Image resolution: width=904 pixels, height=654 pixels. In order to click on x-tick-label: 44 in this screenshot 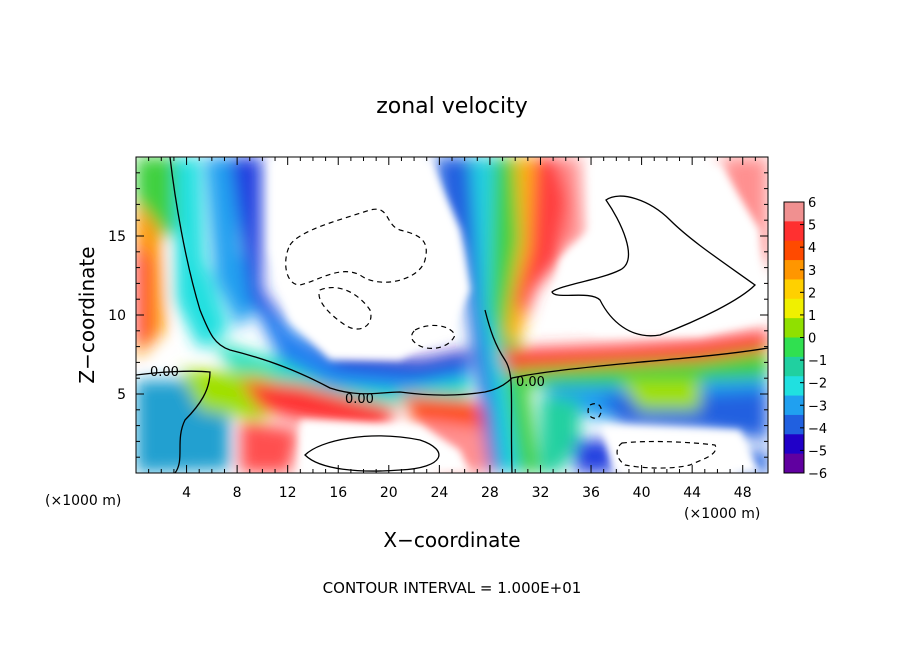, I will do `click(692, 493)`.